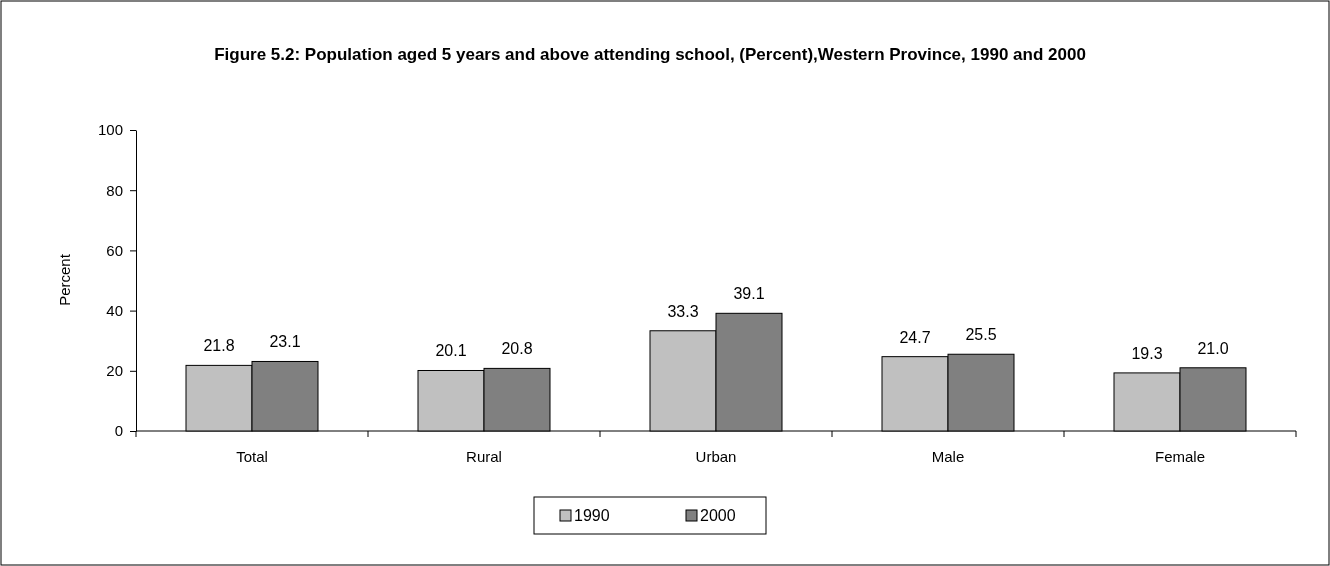  What do you see at coordinates (718, 515) in the screenshot?
I see `legend-label: 2000` at bounding box center [718, 515].